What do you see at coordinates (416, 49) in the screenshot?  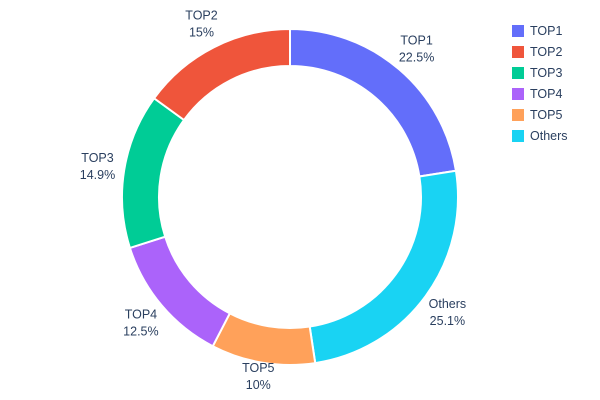 I see `slice-label-top1: TOP1 22.5%` at bounding box center [416, 49].